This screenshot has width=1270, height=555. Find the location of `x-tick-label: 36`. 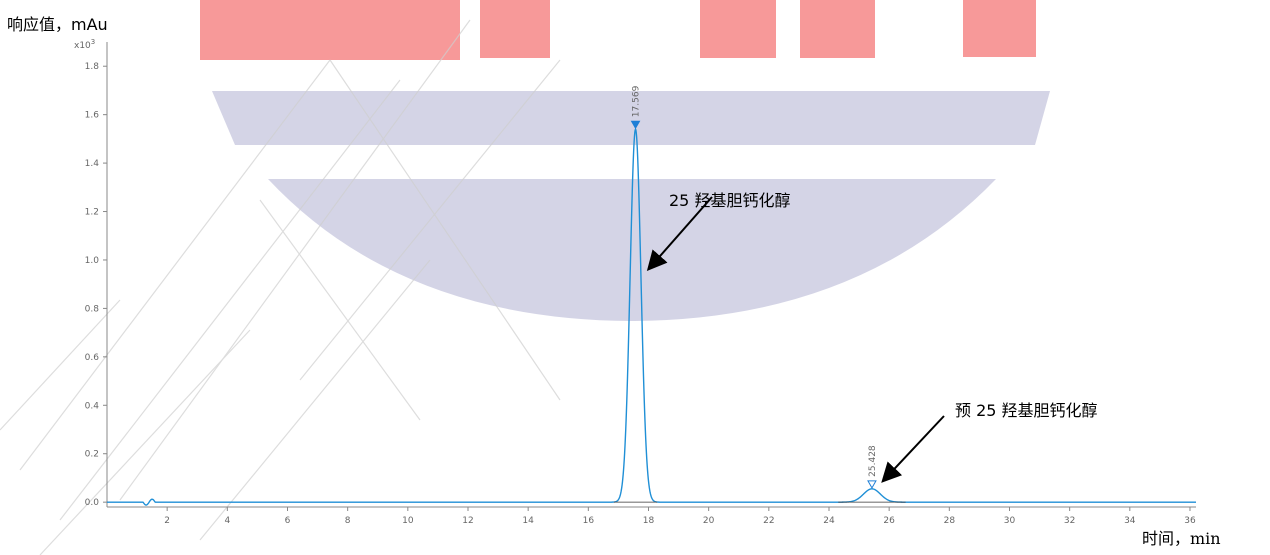

x-tick-label: 36 is located at coordinates (1190, 521).